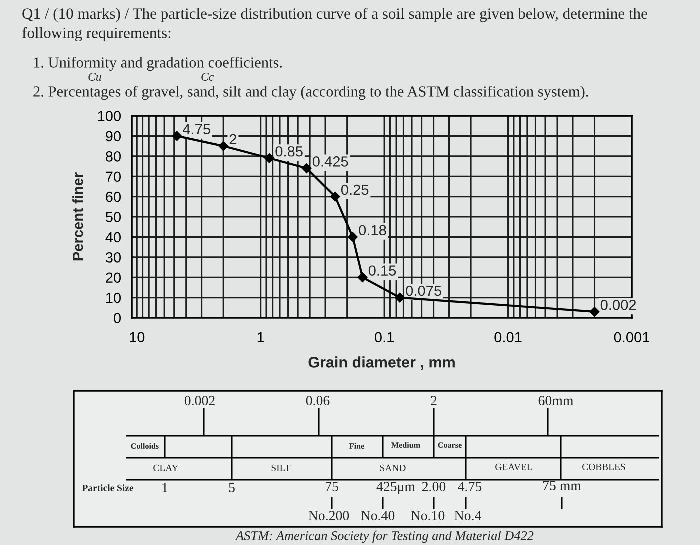 The image size is (700, 545). Describe the element at coordinates (199, 401) in the screenshot. I see `text: 0.002` at that location.